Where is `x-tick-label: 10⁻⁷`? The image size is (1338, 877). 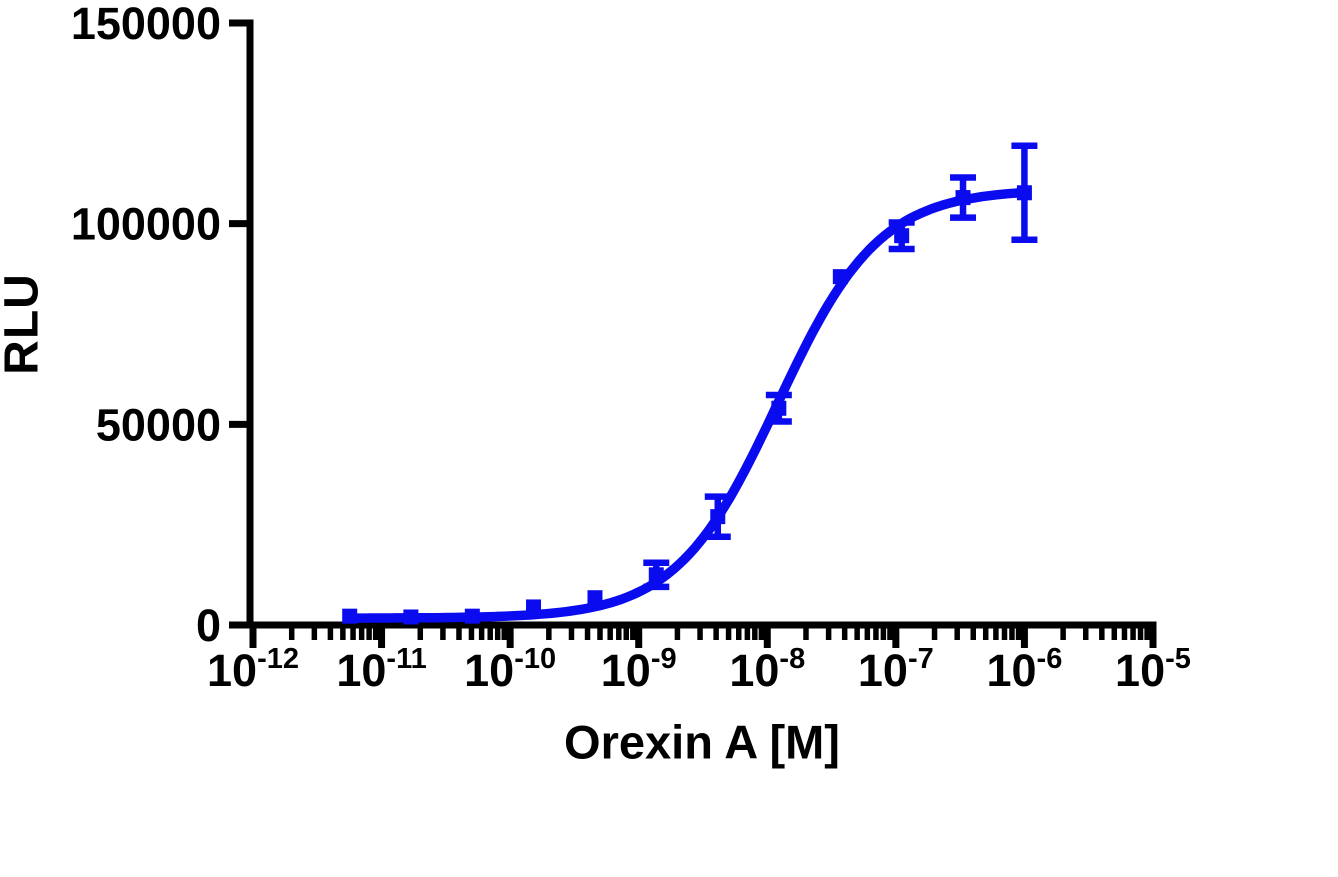 x-tick-label: 10⁻⁷ is located at coordinates (896, 669).